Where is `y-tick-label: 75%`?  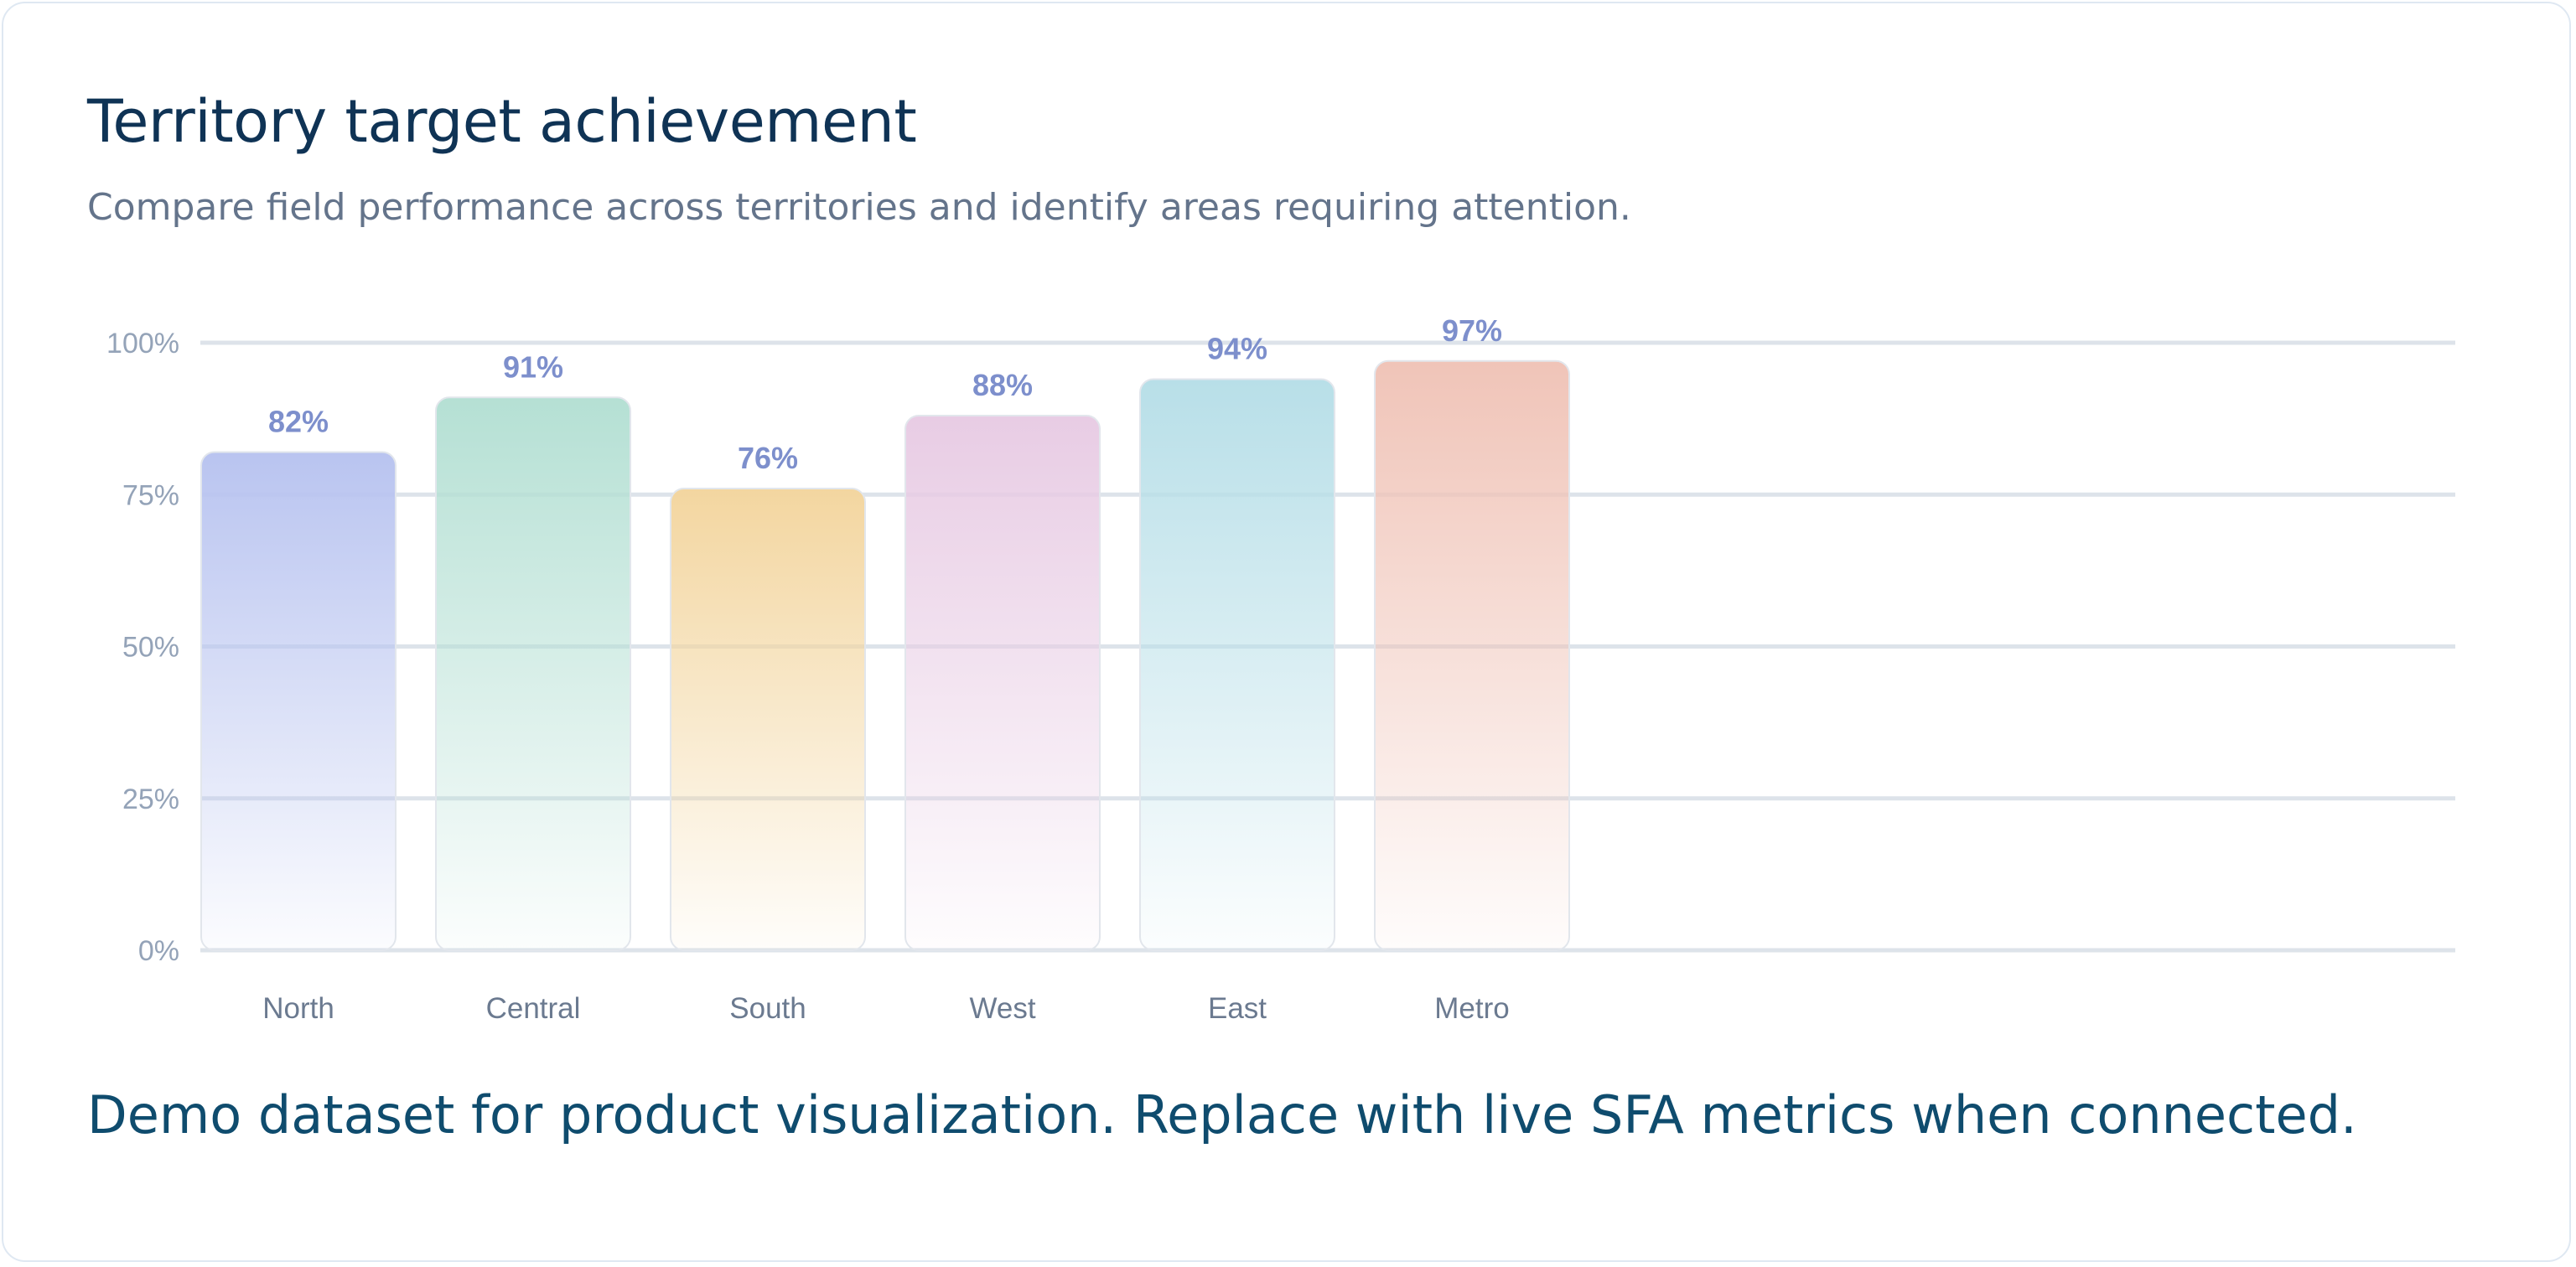
y-tick-label: 75% is located at coordinates (150, 495).